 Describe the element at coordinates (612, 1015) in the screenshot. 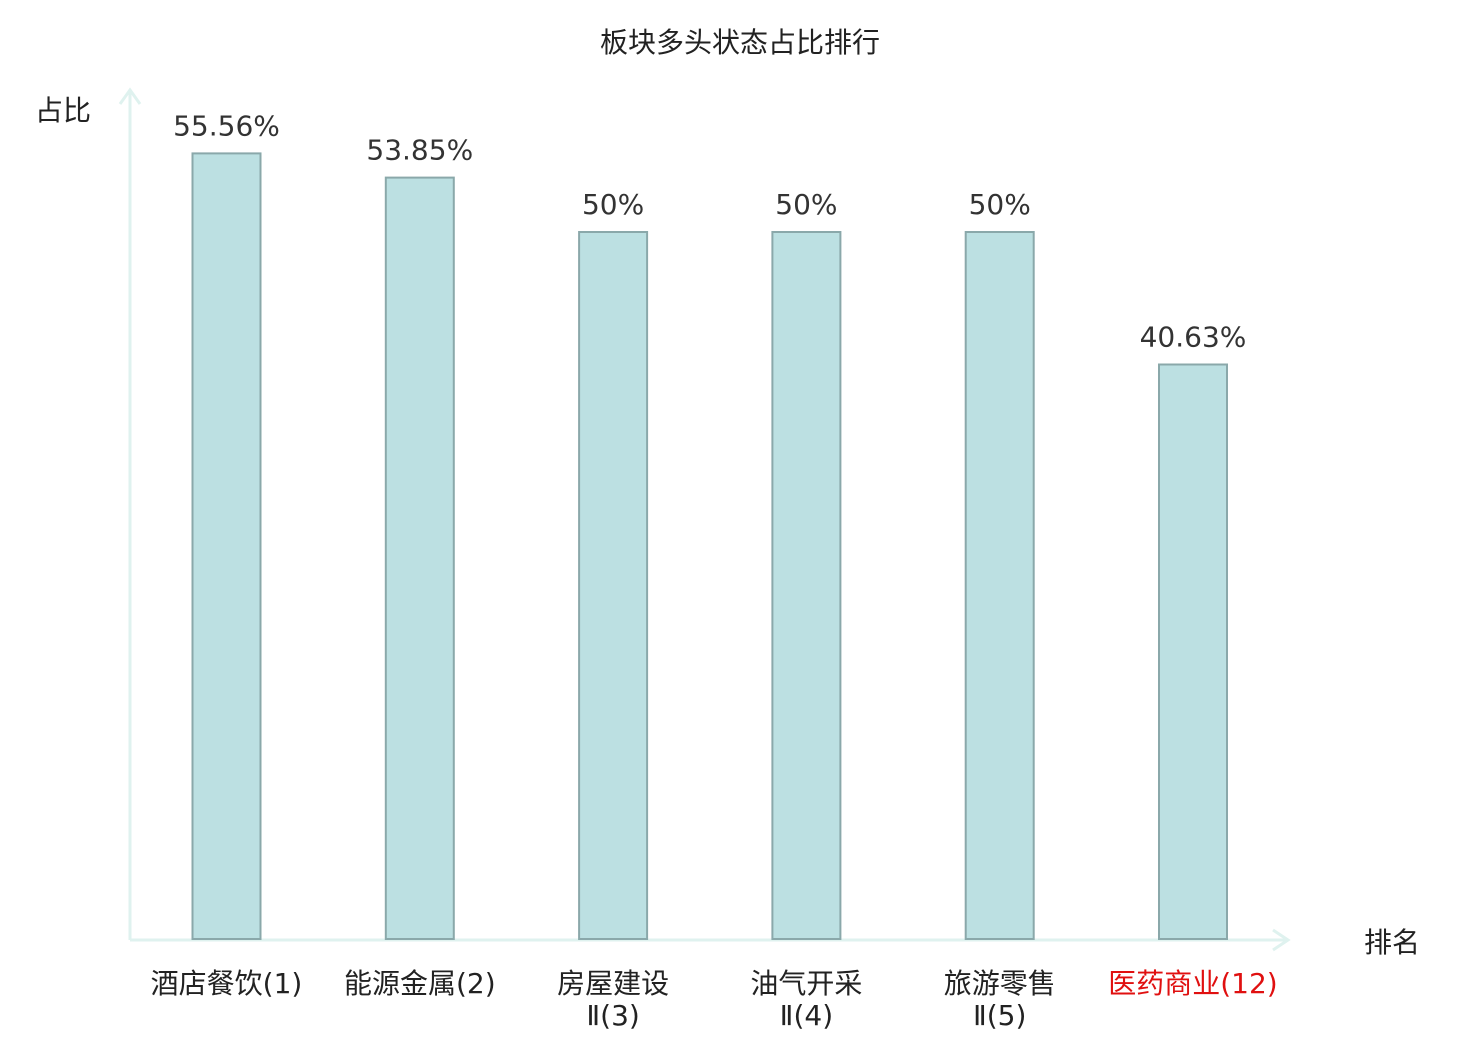

I see `category-tick-label: Ⅱ(3)` at that location.